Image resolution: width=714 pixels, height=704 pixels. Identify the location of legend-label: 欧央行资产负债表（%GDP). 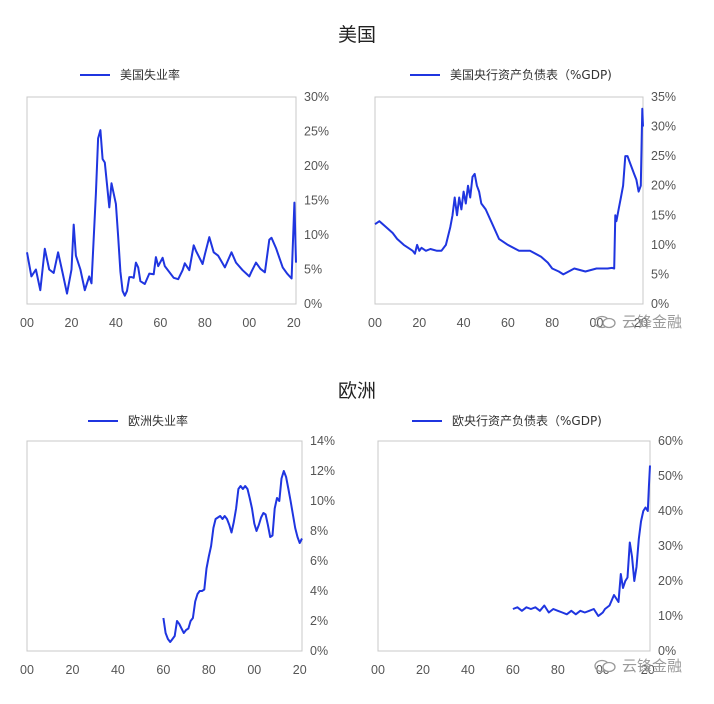
(527, 421).